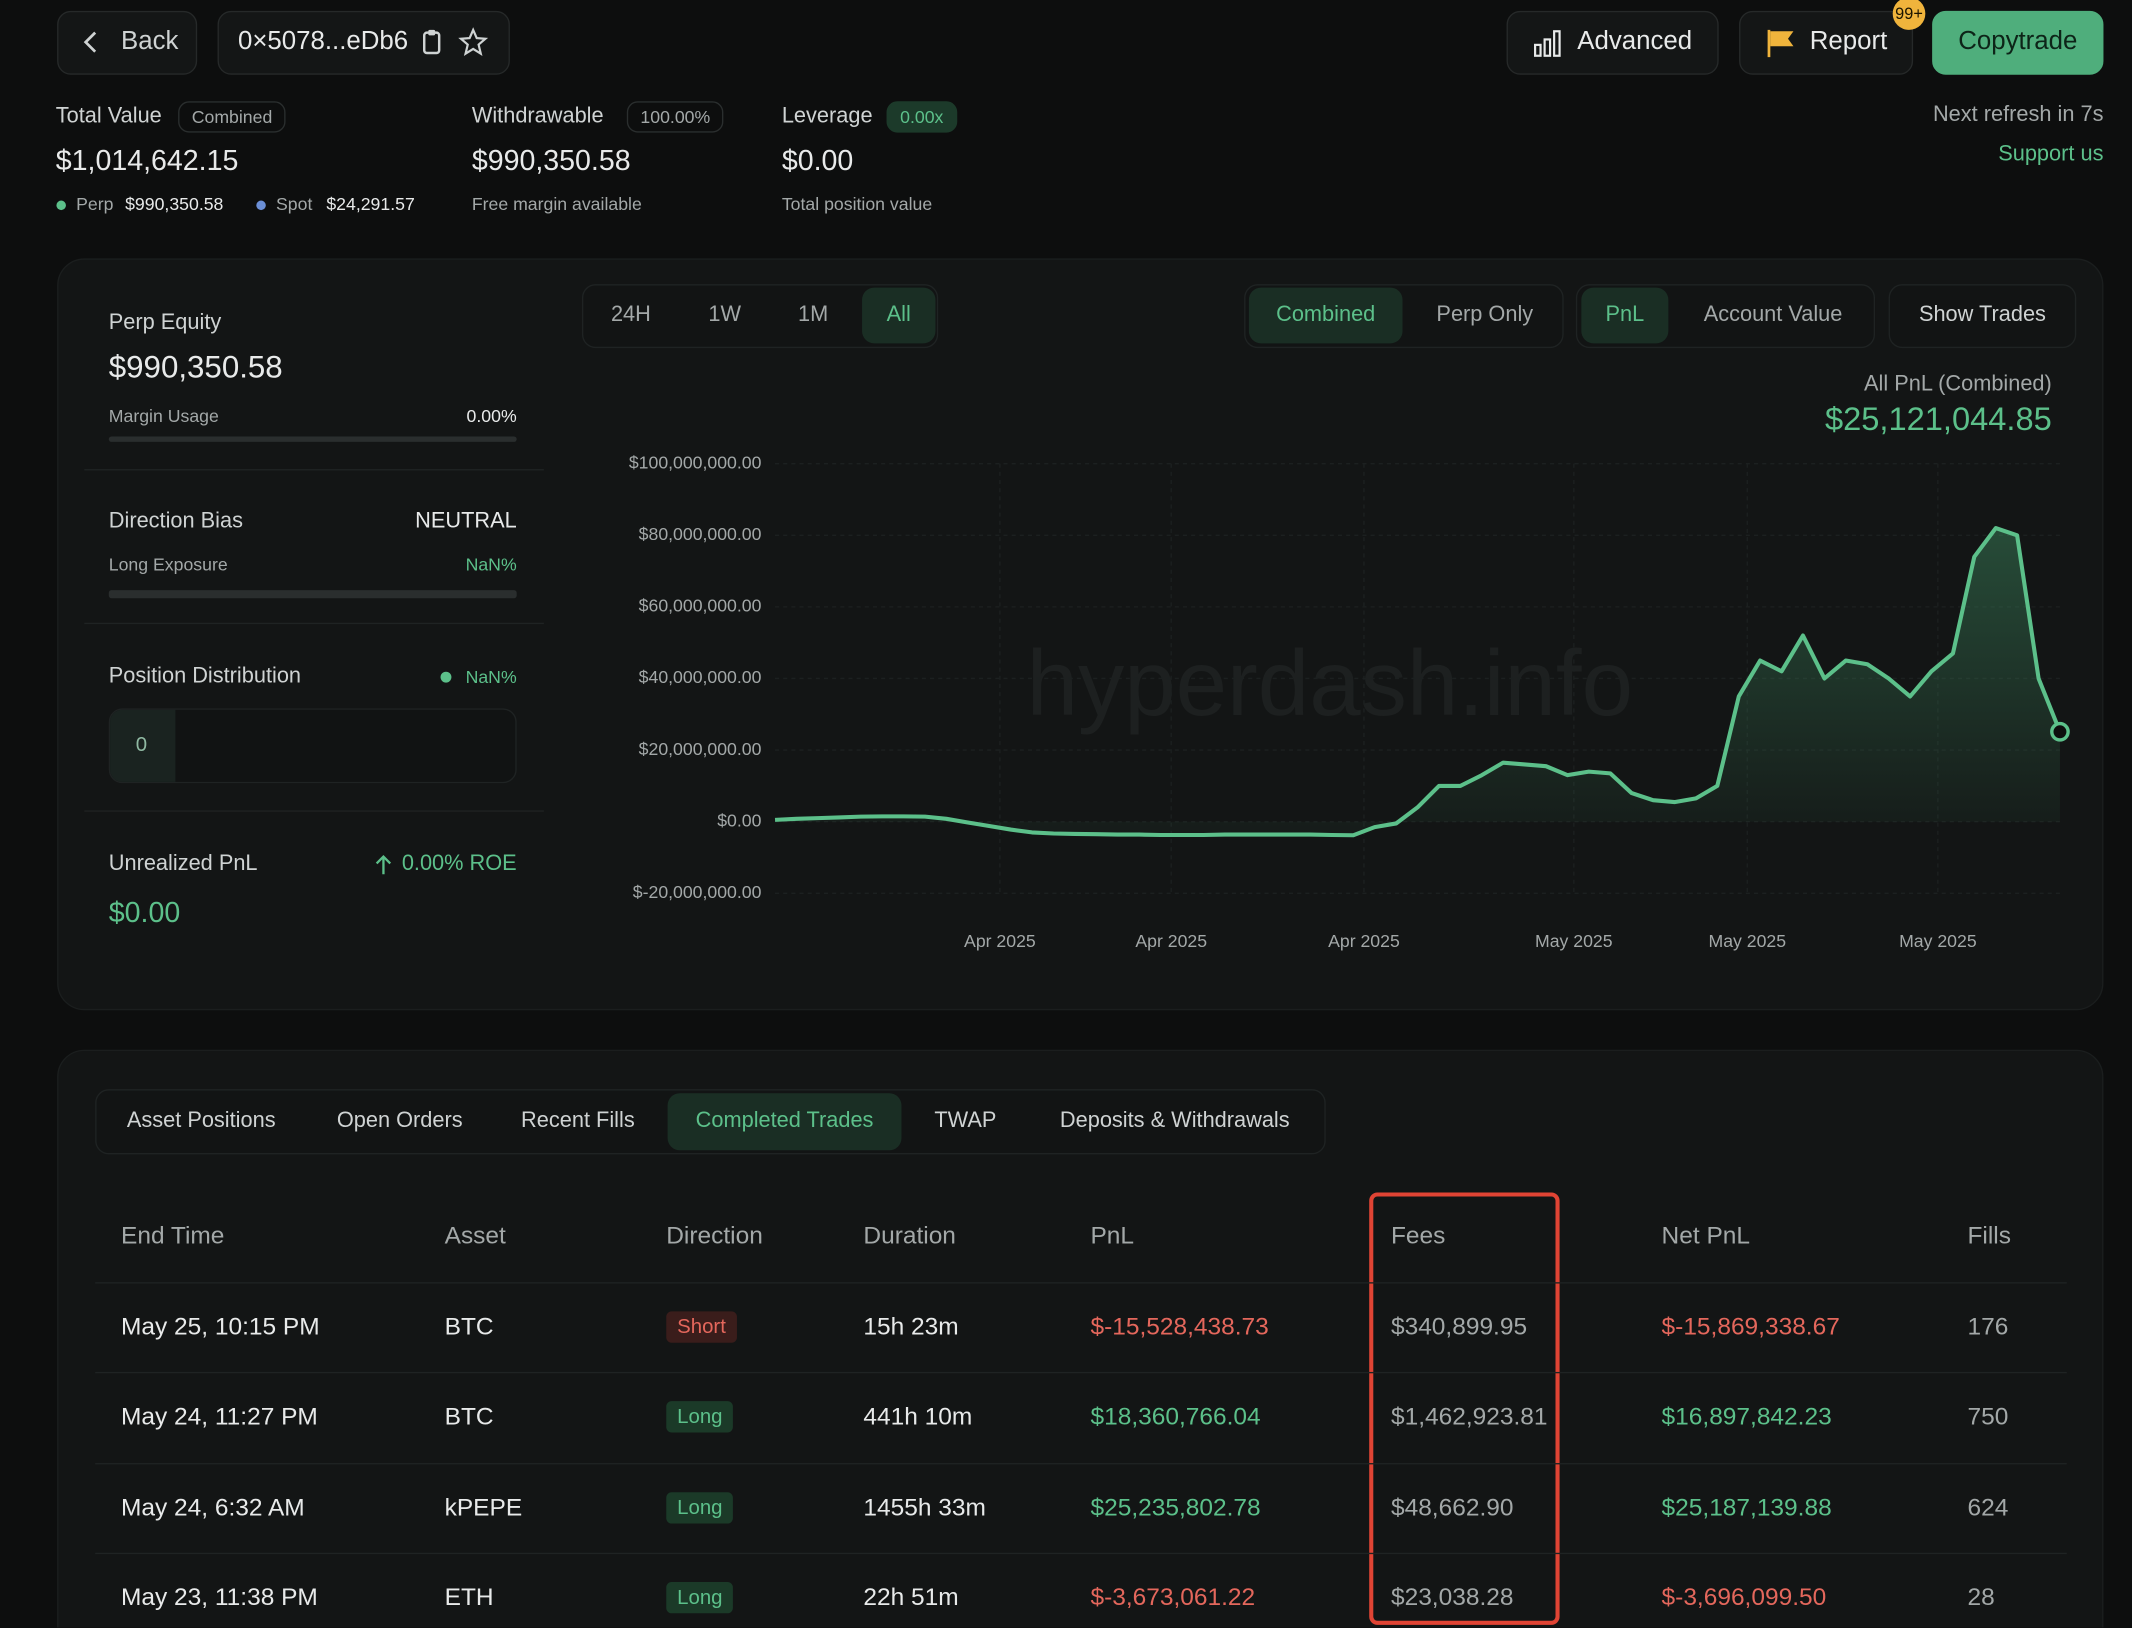 The image size is (2132, 1628). Describe the element at coordinates (1326, 315) in the screenshot. I see `control-option: Combined` at that location.